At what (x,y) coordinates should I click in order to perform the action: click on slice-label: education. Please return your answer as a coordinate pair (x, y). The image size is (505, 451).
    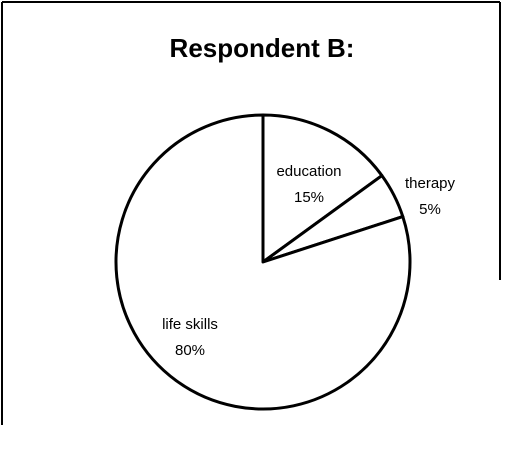
    Looking at the image, I should click on (308, 171).